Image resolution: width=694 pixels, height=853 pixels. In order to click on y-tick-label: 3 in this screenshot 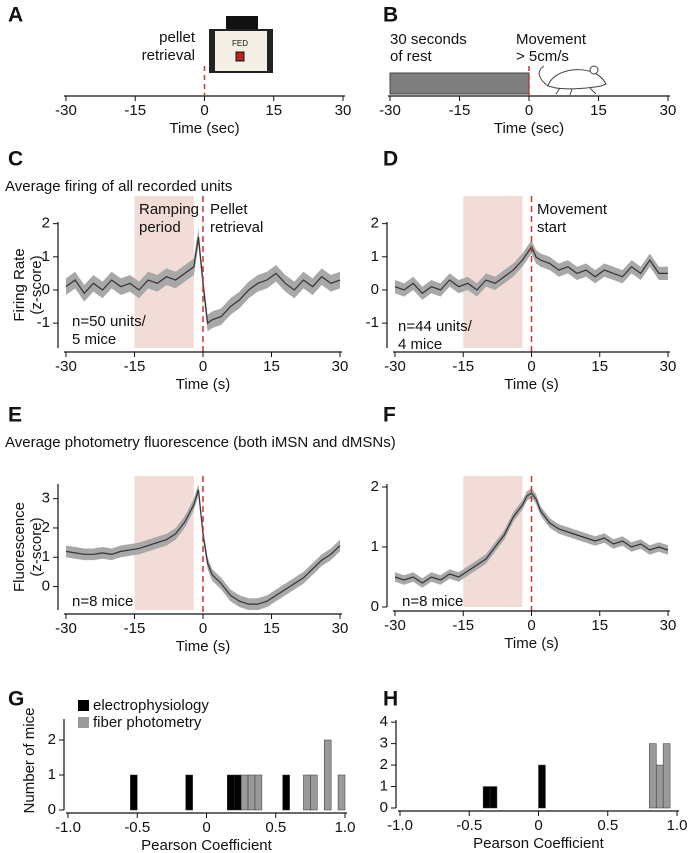, I will do `click(384, 743)`.